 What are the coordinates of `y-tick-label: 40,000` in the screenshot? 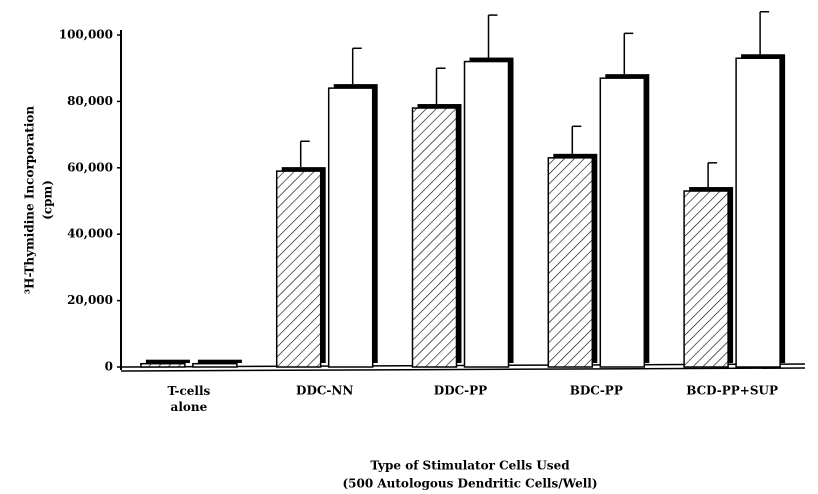 It's located at (90, 234).